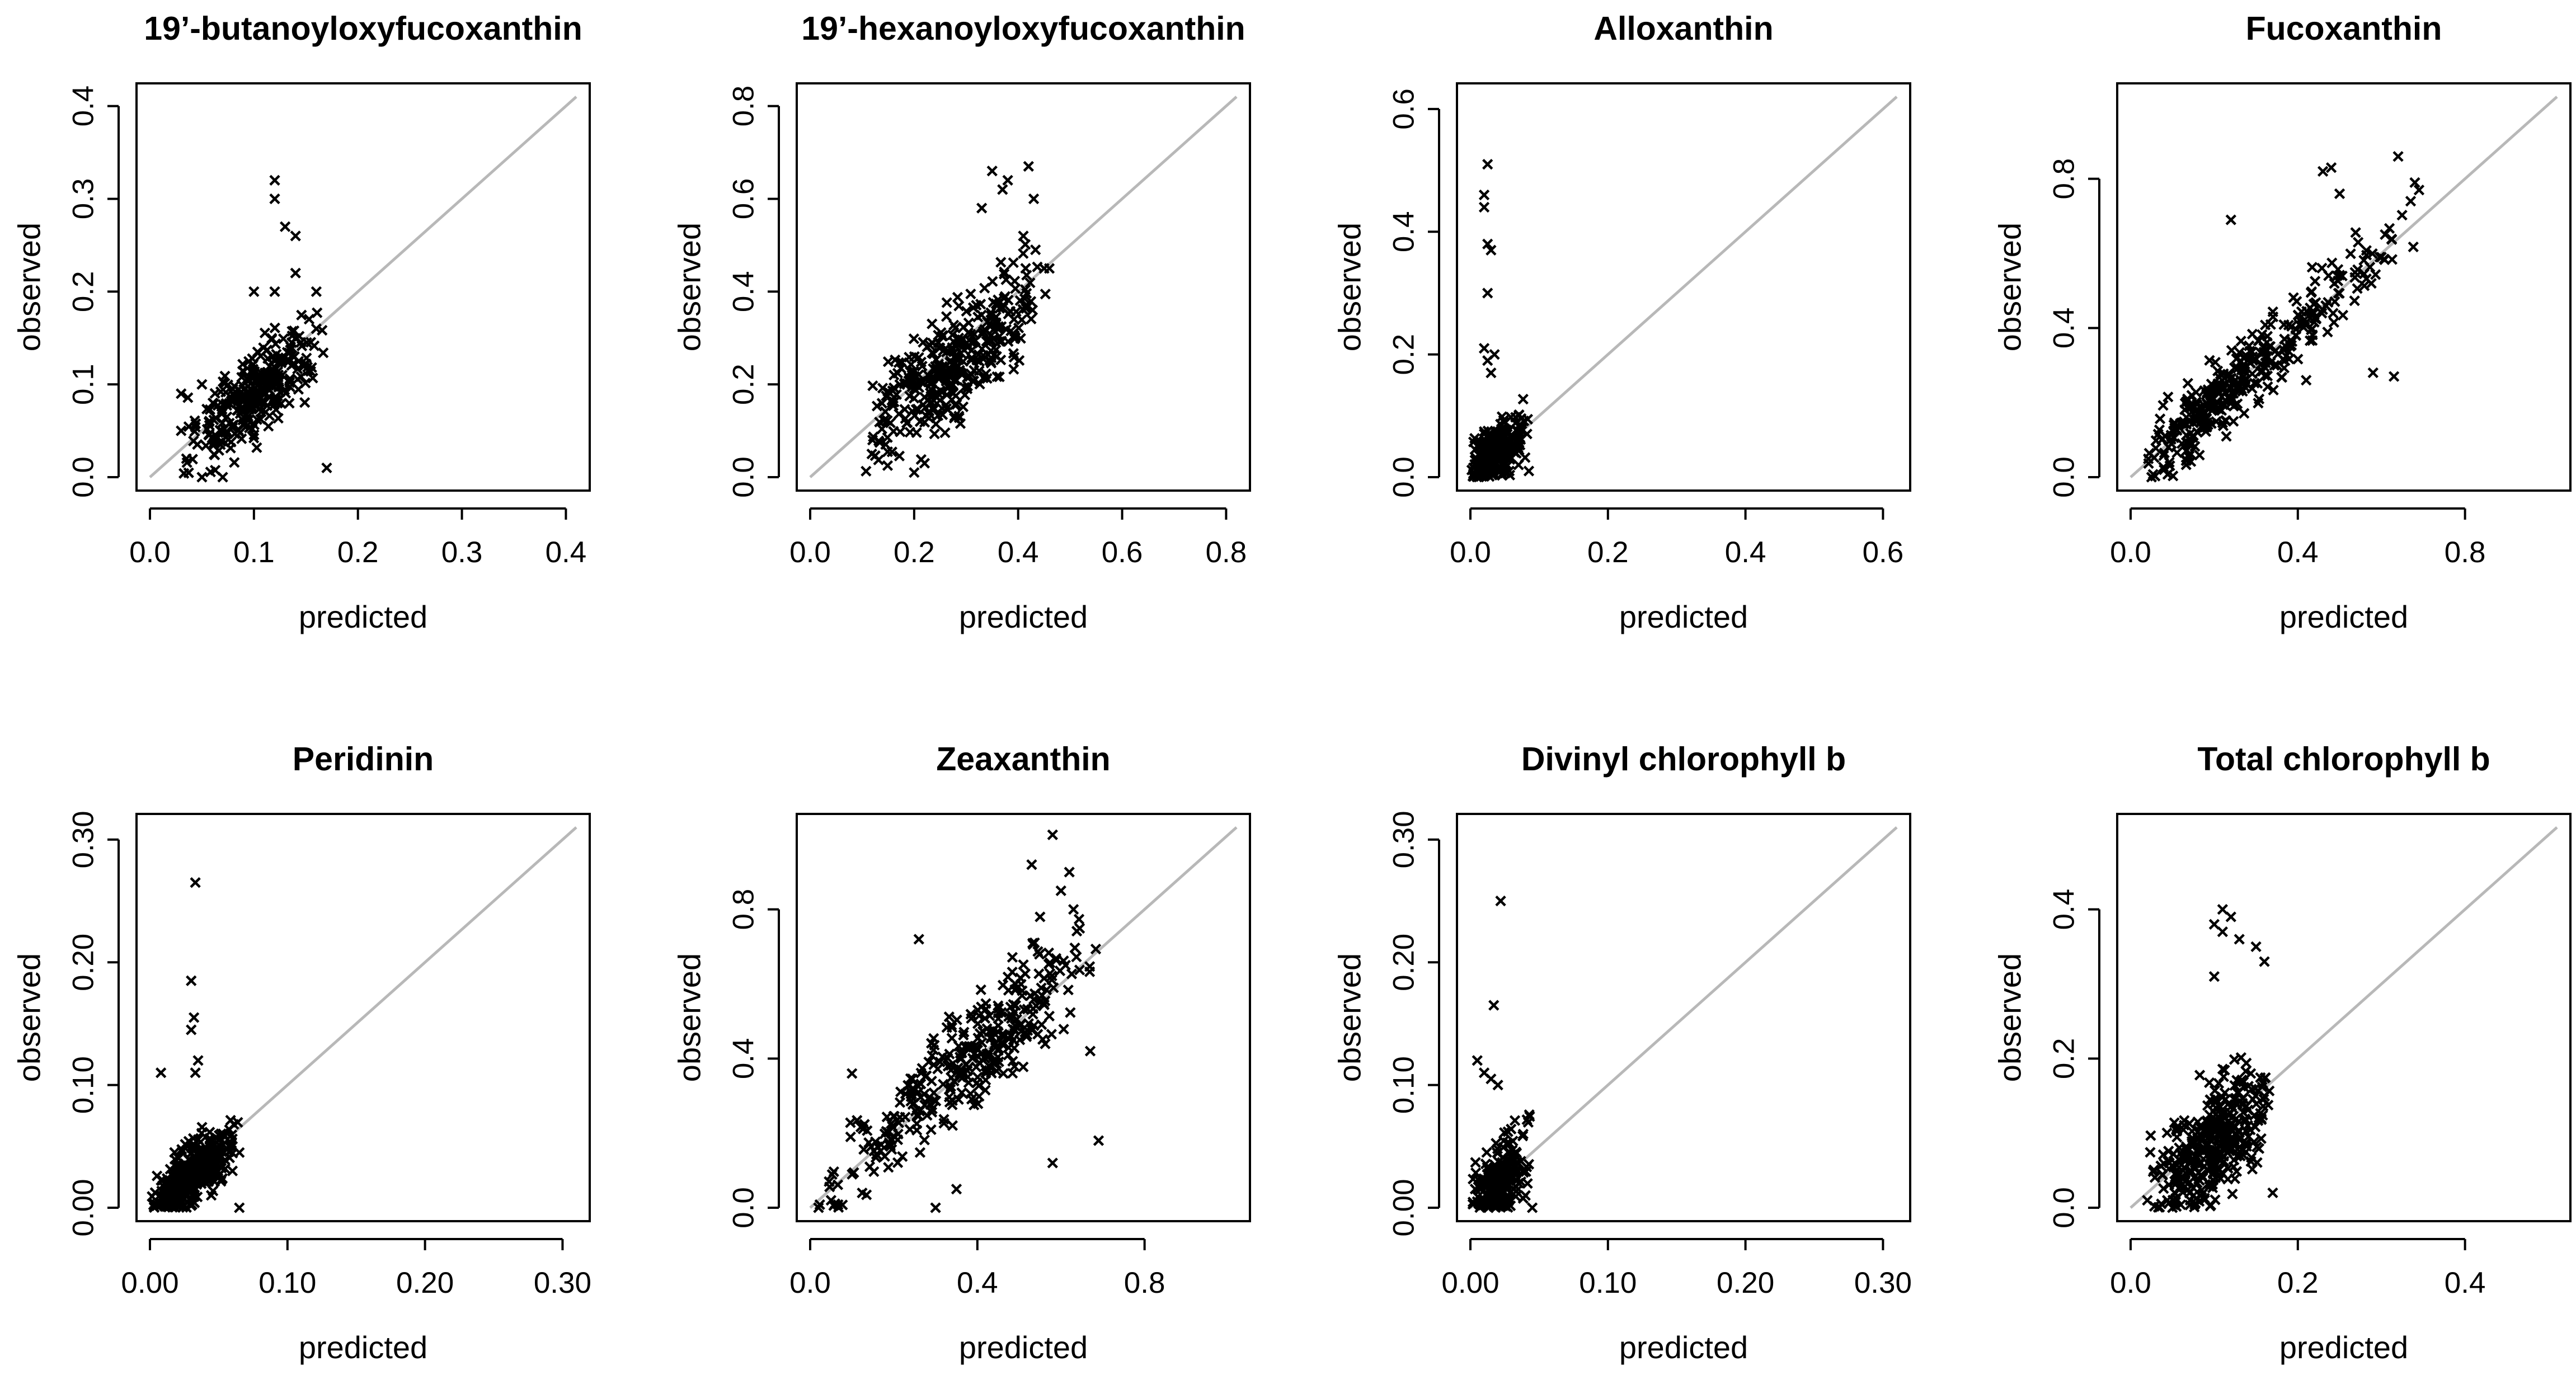 This screenshot has width=2576, height=1375. I want to click on y-tick-label: 0.0, so click(83, 477).